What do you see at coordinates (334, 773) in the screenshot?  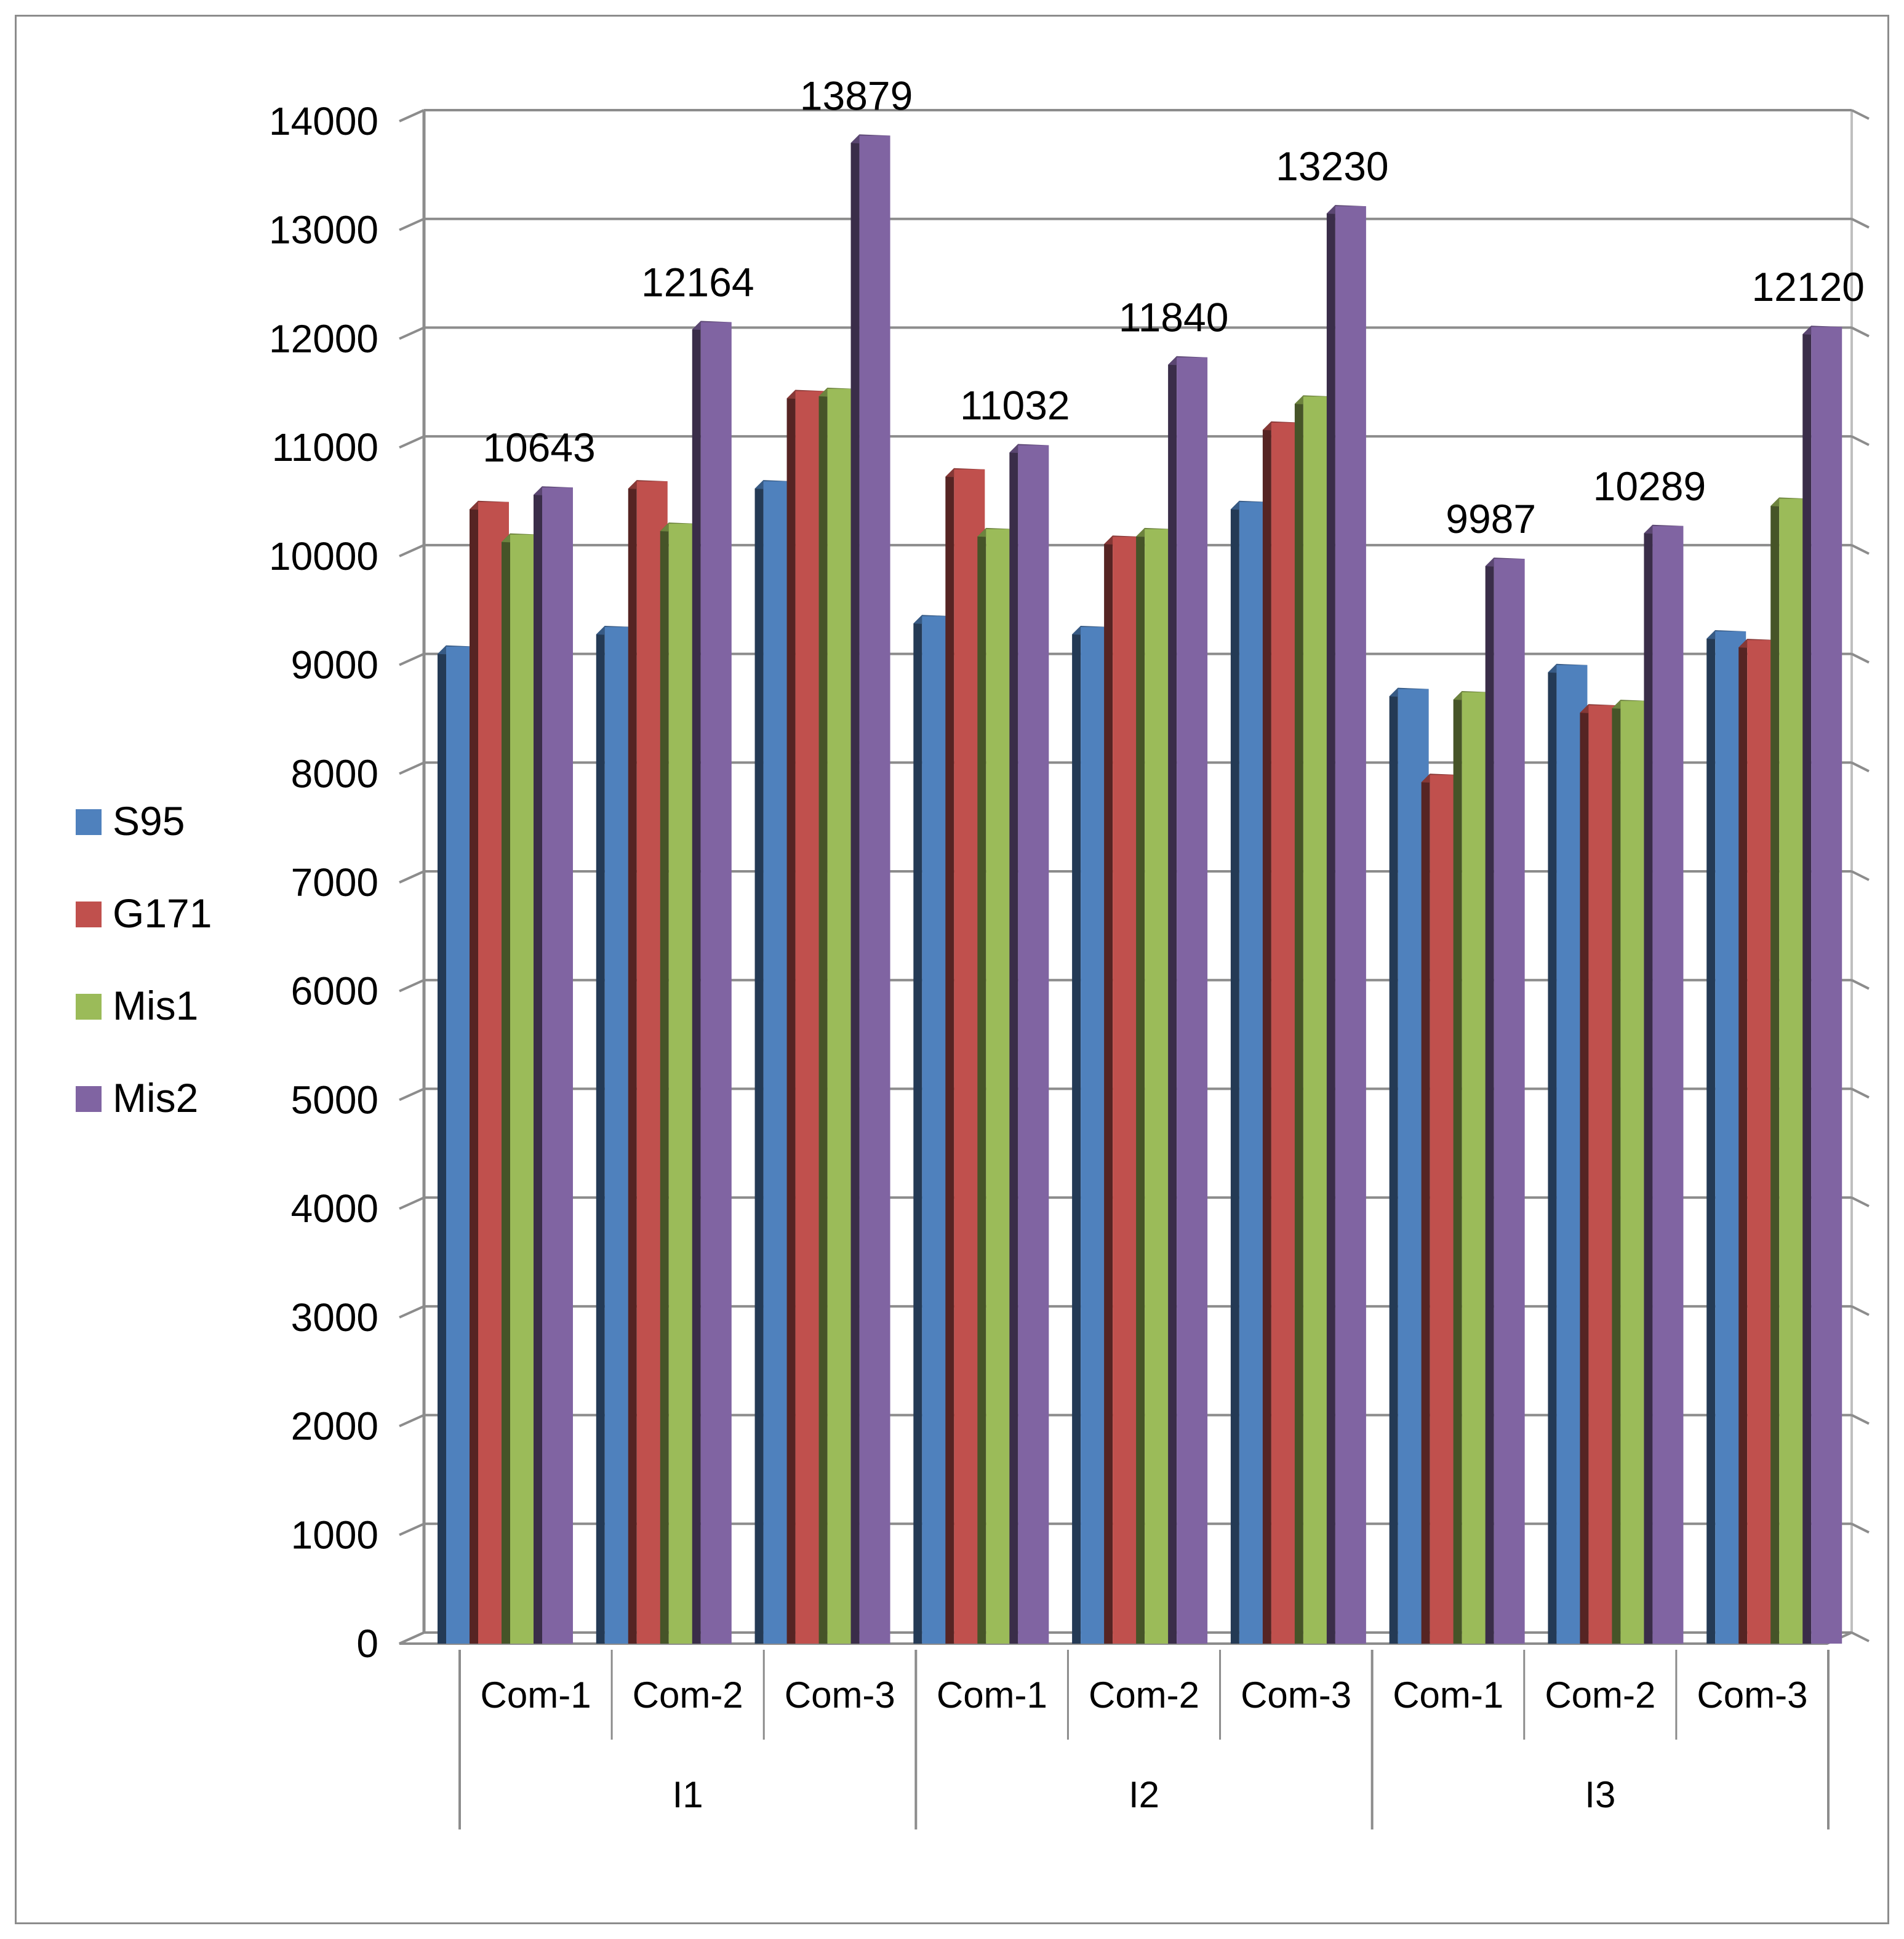 I see `y-tick-label: 8000` at bounding box center [334, 773].